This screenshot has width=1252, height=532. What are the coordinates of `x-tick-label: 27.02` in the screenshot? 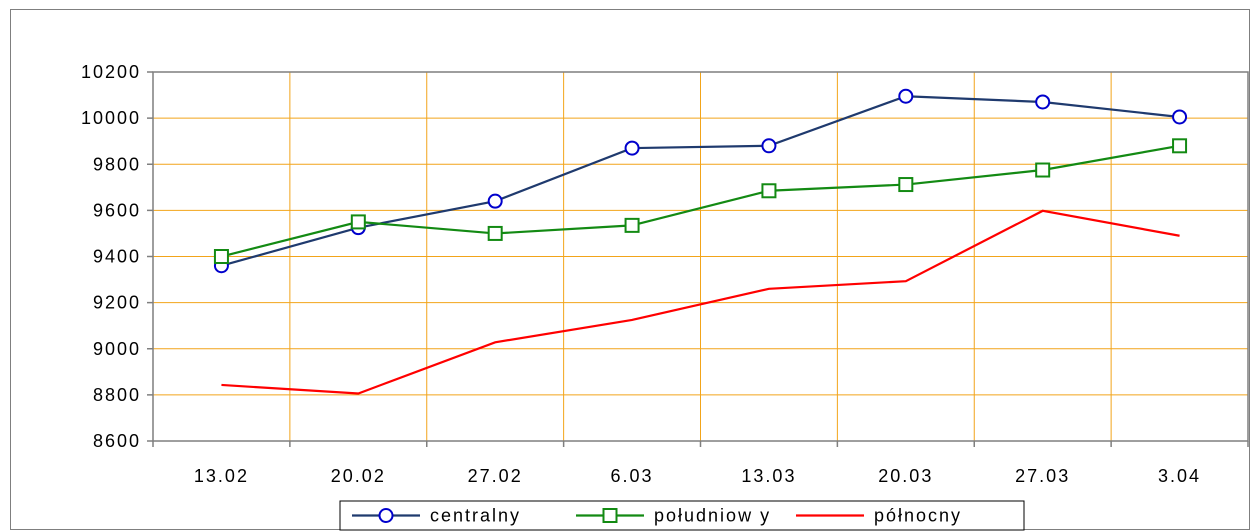 It's located at (495, 476).